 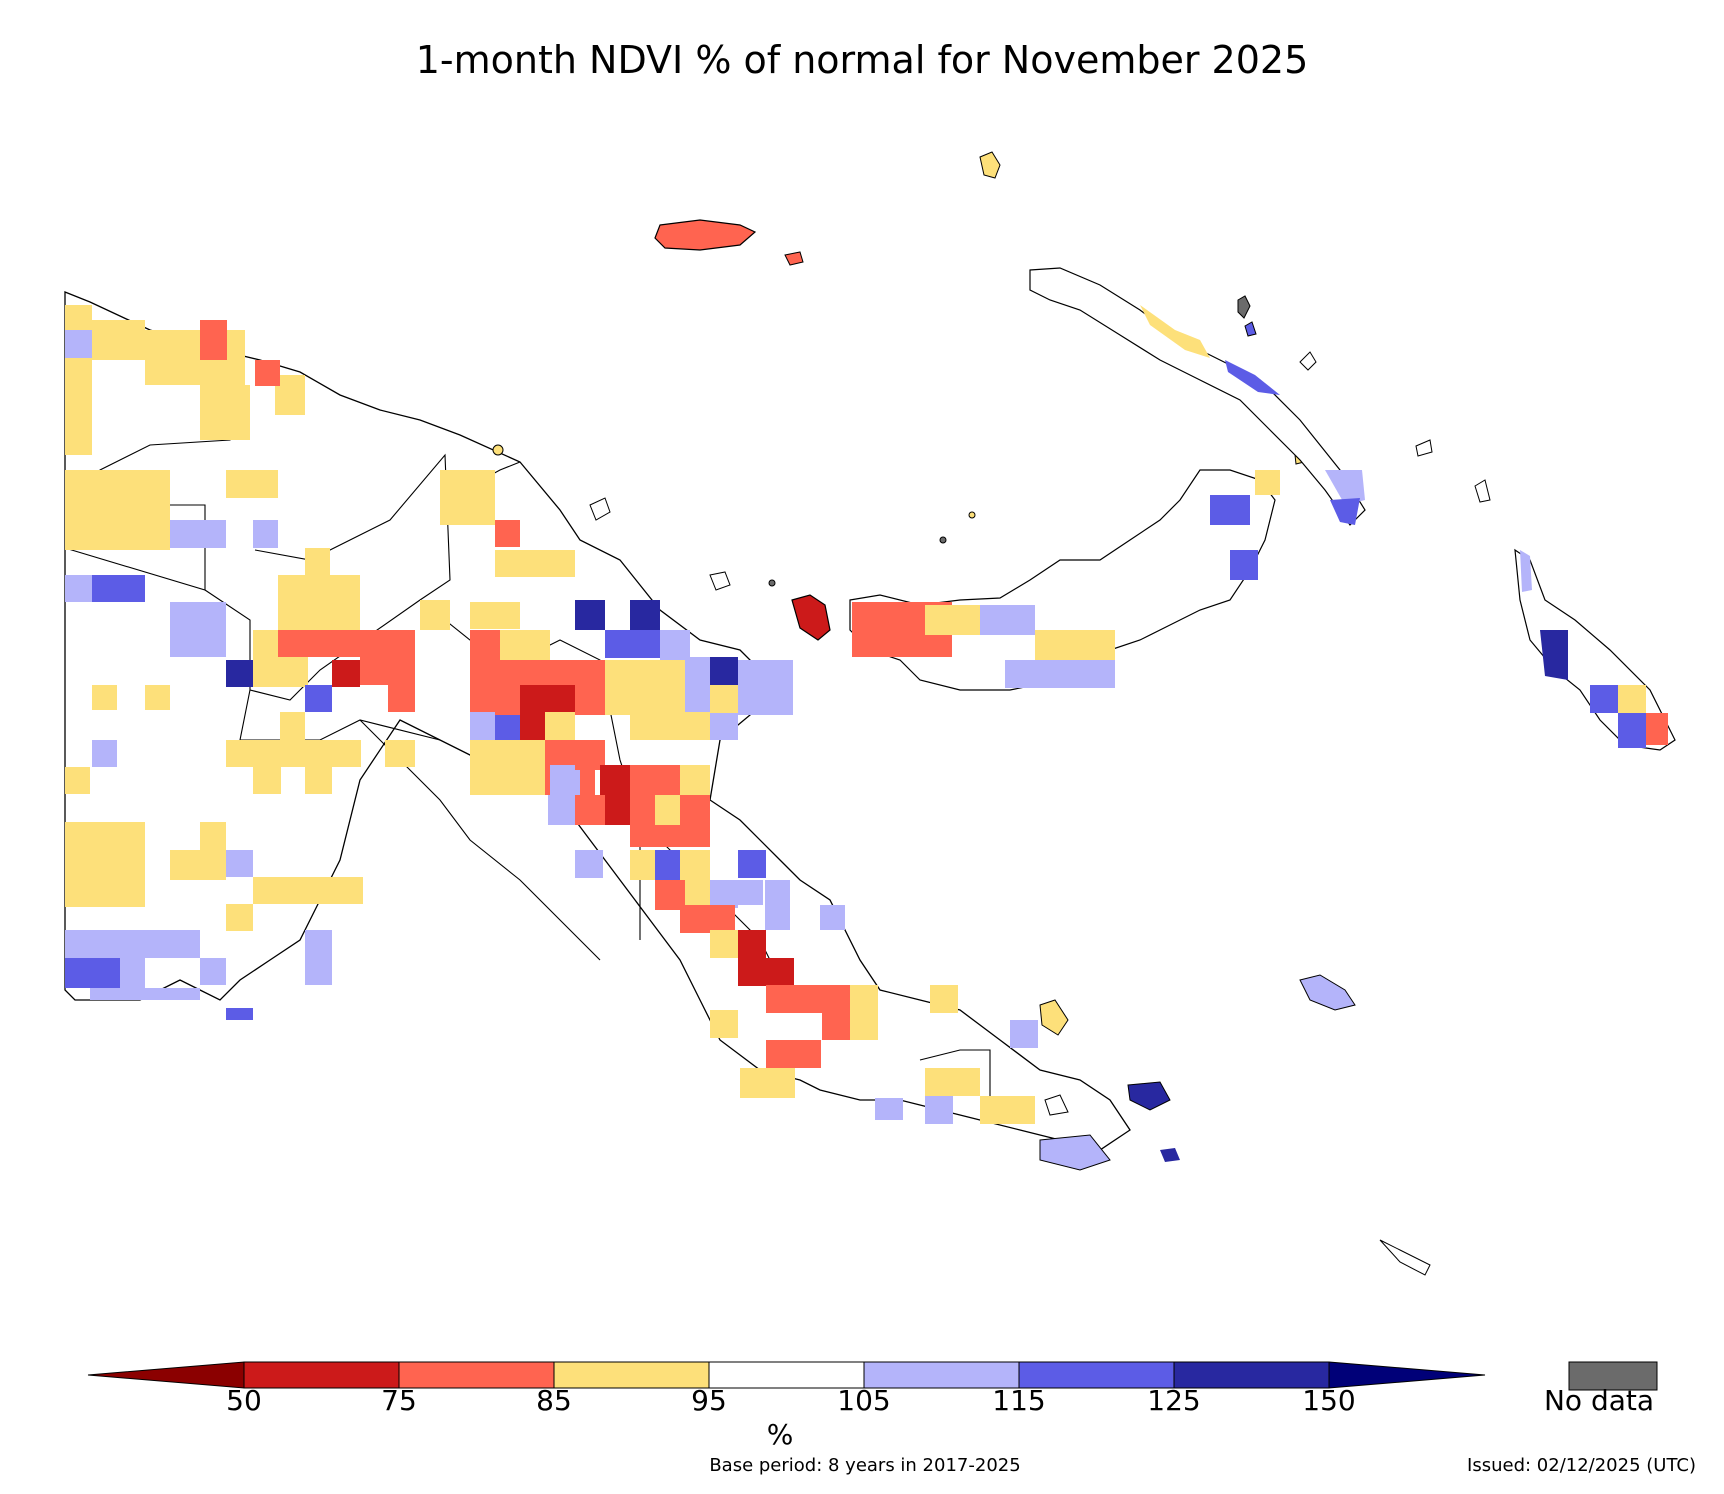 I want to click on no-data-swatch, so click(x=1613, y=1376).